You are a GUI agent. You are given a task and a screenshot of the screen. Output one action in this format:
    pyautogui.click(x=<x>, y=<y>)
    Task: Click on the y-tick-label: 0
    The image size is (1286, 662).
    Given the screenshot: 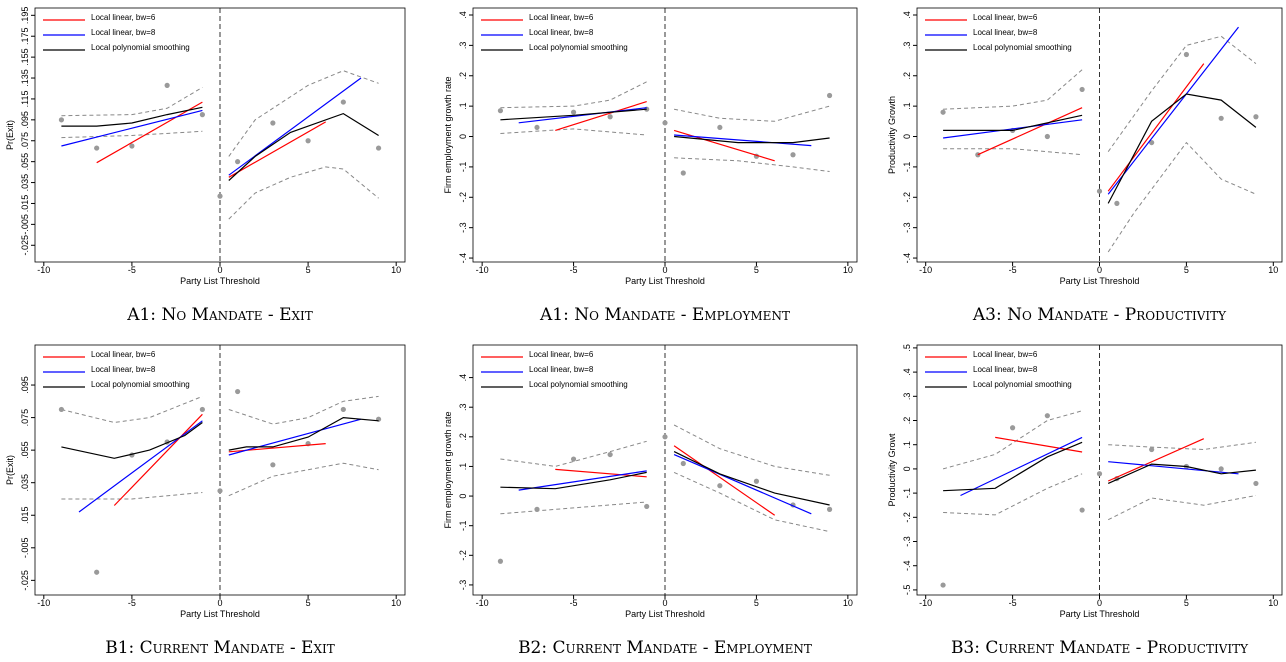 What is the action you would take?
    pyautogui.click(x=907, y=136)
    